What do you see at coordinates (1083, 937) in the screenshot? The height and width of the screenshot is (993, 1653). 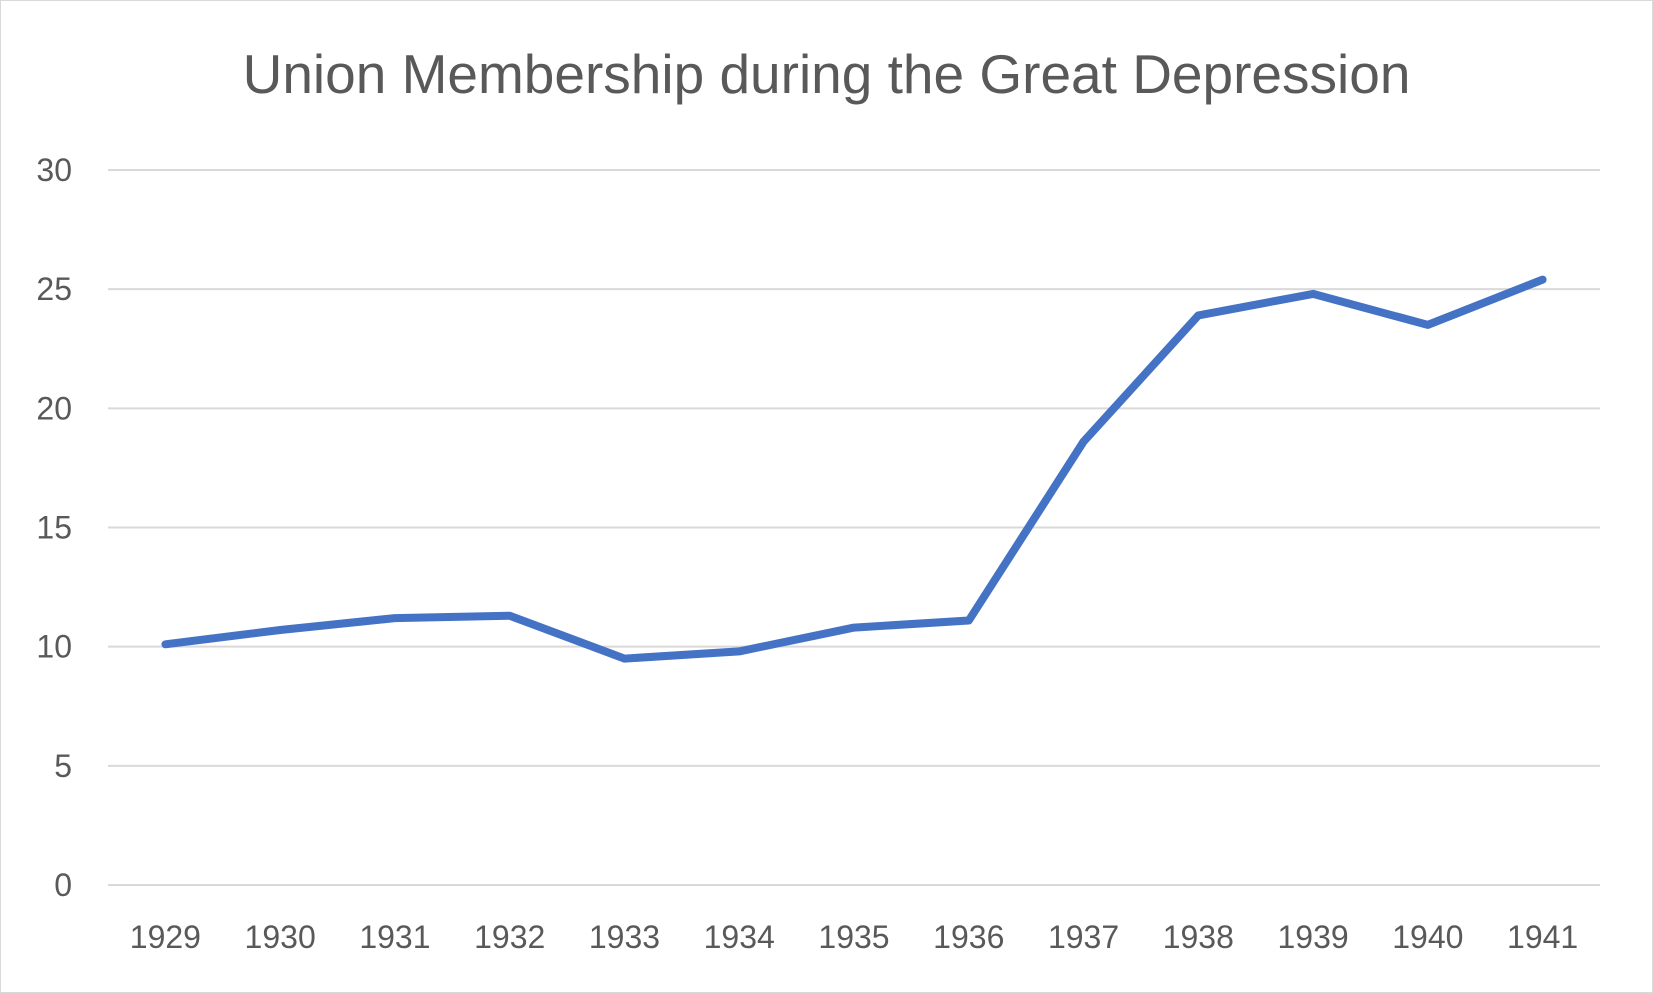 I see `x-tick-label: 1937` at bounding box center [1083, 937].